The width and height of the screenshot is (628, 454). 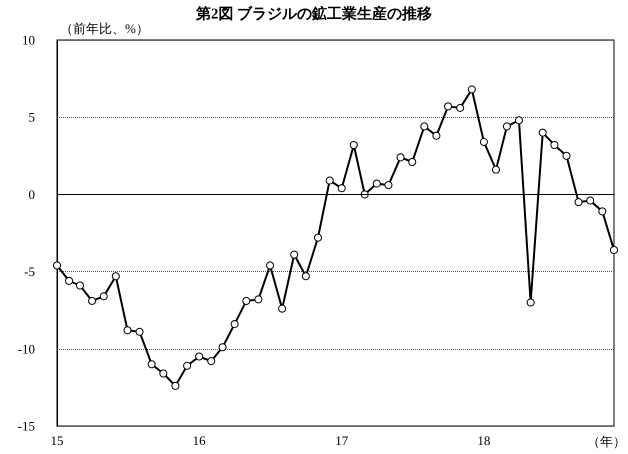 What do you see at coordinates (31, 117) in the screenshot?
I see `y-tick-label: 5` at bounding box center [31, 117].